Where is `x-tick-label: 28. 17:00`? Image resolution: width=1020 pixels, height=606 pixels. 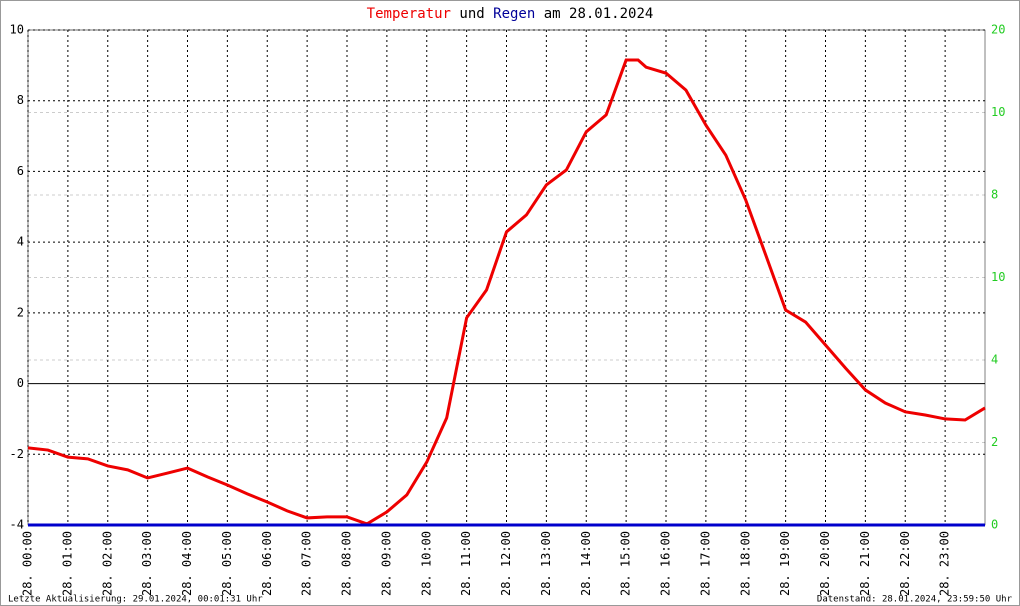 x-tick-label: 28. 17:00 is located at coordinates (705, 563).